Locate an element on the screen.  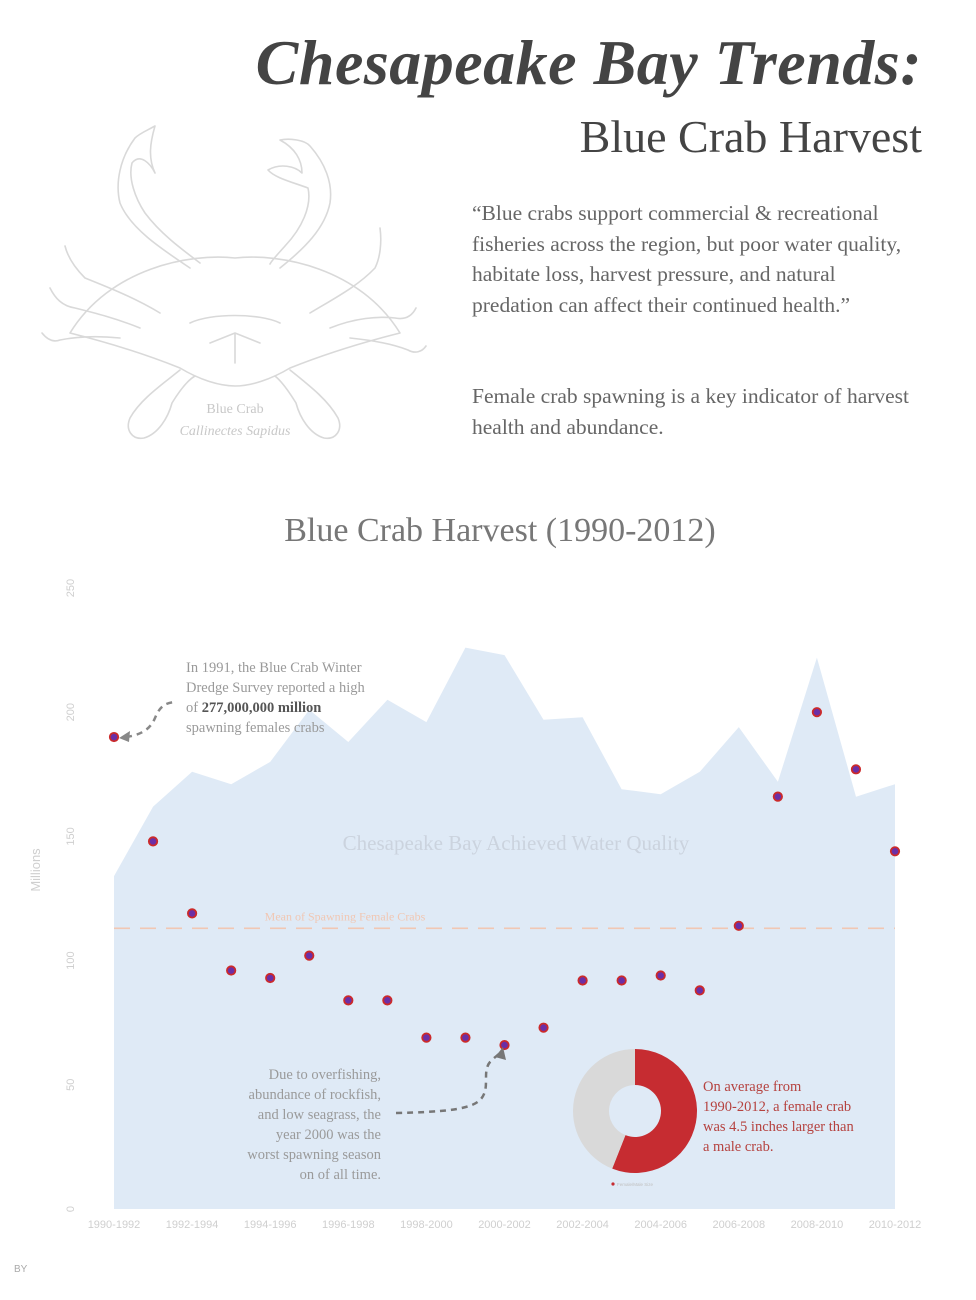
annotation-high-arrow is located at coordinates (150, 719).